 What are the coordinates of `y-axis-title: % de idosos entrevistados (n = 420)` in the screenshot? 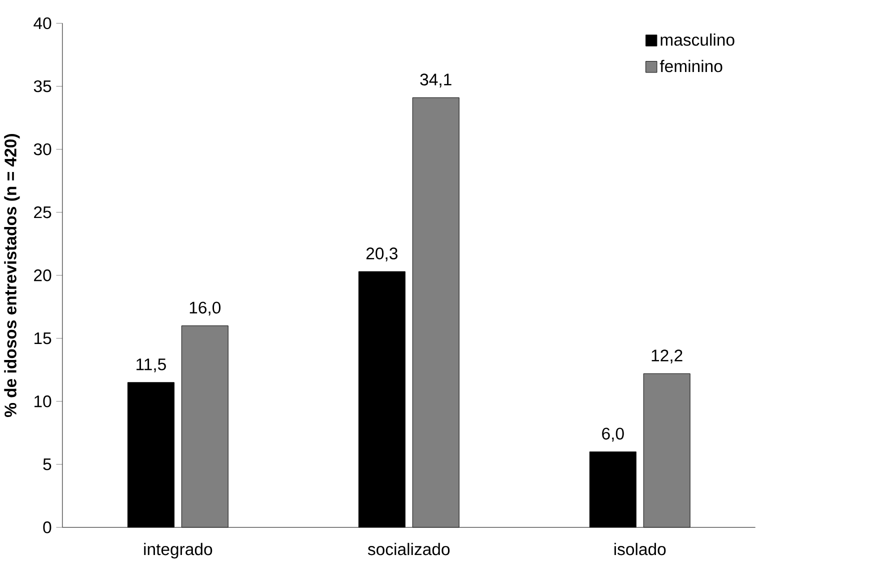 It's located at (12, 276).